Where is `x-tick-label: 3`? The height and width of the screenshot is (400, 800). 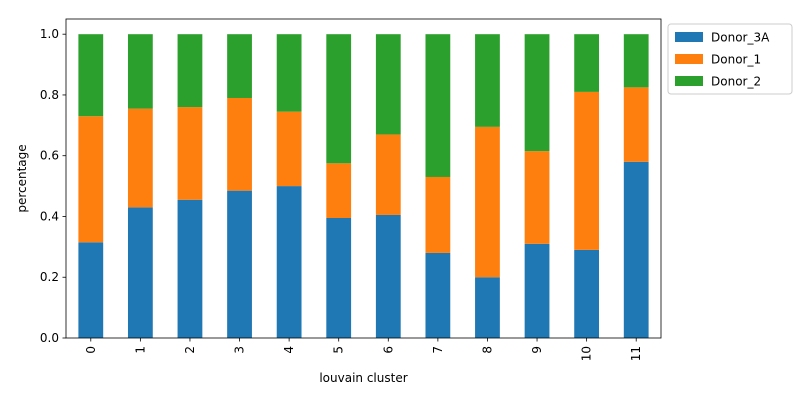
x-tick-label: 3 is located at coordinates (240, 350).